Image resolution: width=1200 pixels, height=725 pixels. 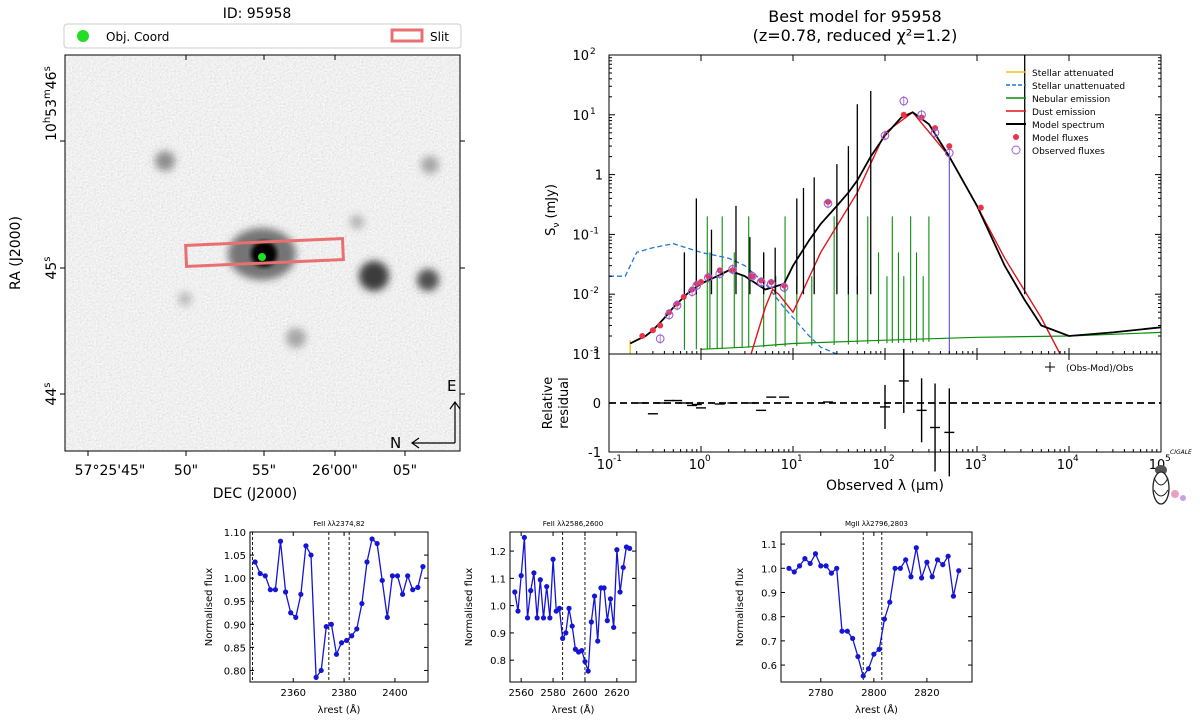 What do you see at coordinates (597, 404) in the screenshot?
I see `residual-ytick-label: 0` at bounding box center [597, 404].